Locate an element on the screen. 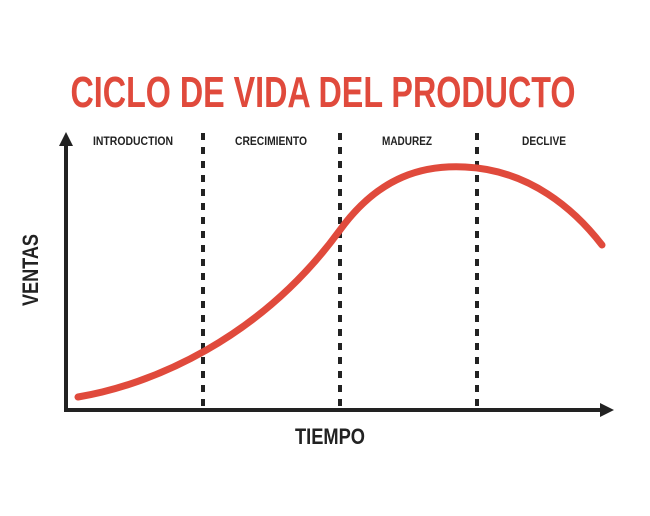 This screenshot has height=516, width=650. stage-label: DECLIVE is located at coordinates (544, 141).